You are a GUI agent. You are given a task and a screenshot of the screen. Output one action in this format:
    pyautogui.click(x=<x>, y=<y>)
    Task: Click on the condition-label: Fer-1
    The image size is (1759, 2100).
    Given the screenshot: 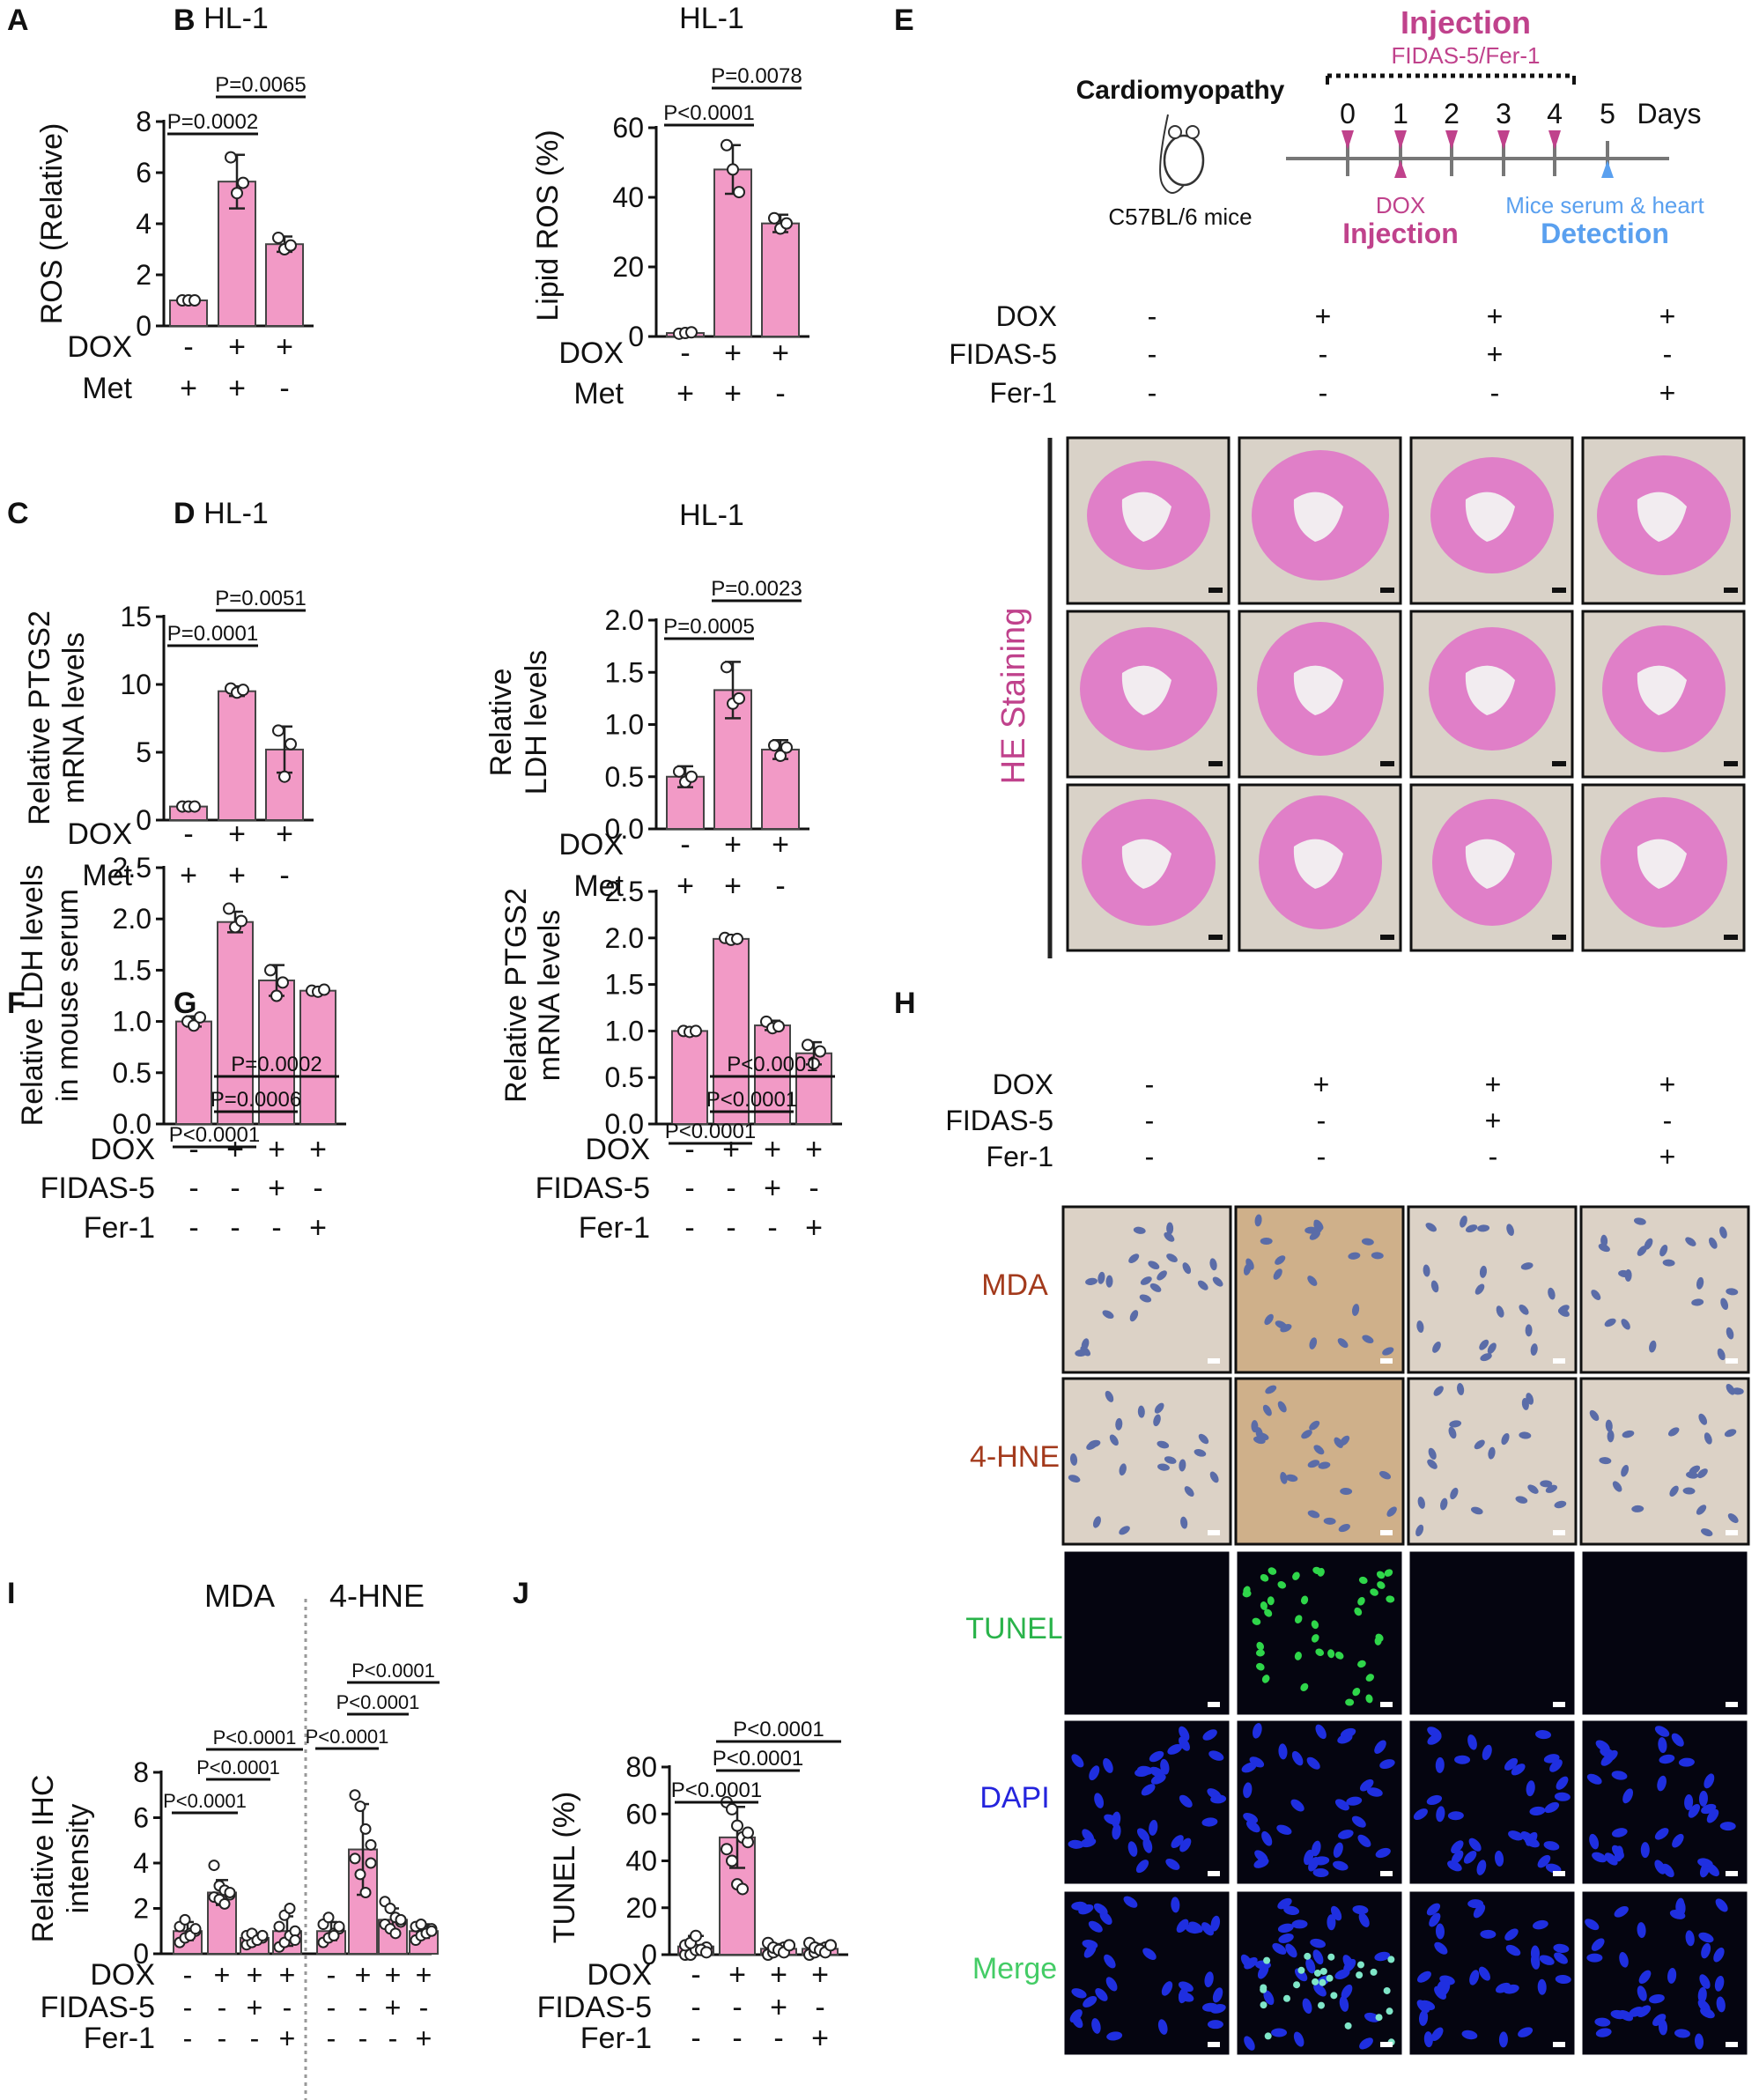 What is the action you would take?
    pyautogui.click(x=1020, y=1156)
    